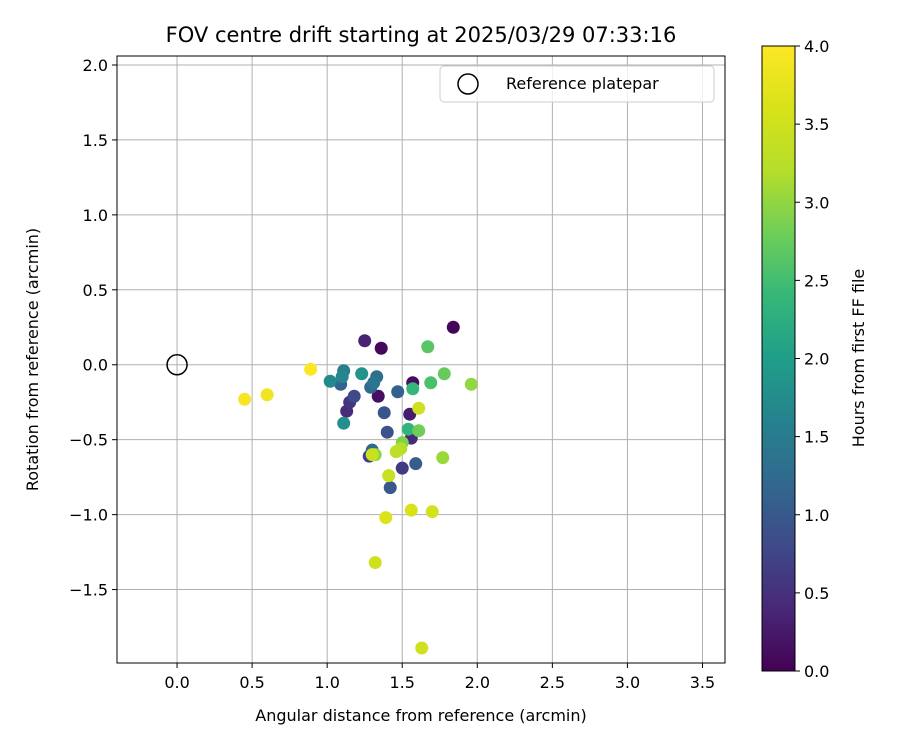 This screenshot has height=750, width=900. Describe the element at coordinates (816, 46) in the screenshot. I see `colorbar-tick-label: 4.0` at that location.